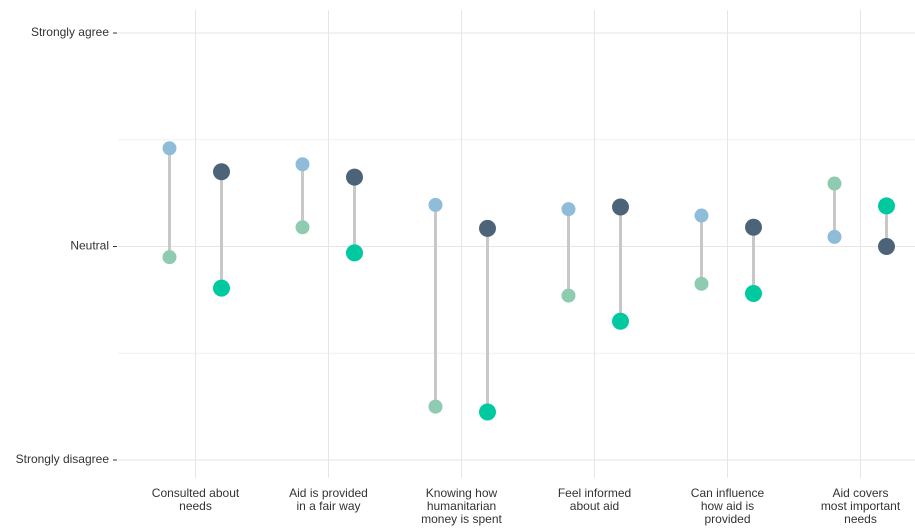 The height and width of the screenshot is (528, 915). I want to click on y-tick-label: Strongly disagree, so click(63, 459).